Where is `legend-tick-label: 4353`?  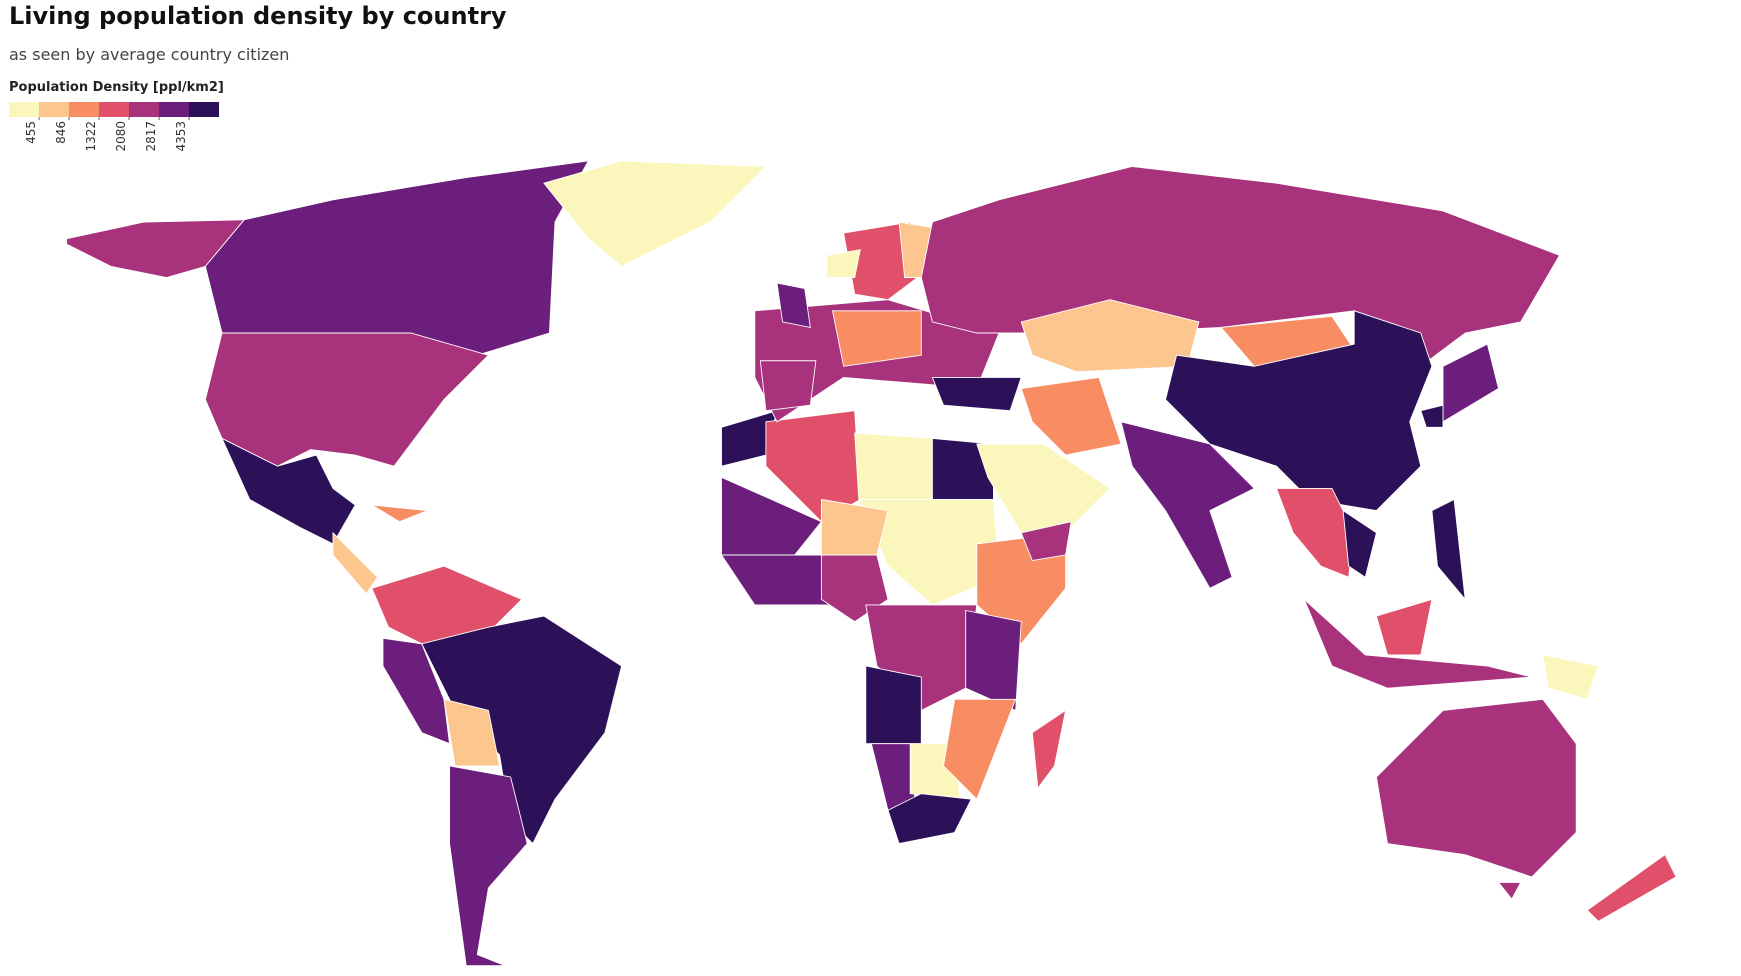
legend-tick-label: 4353 is located at coordinates (181, 136).